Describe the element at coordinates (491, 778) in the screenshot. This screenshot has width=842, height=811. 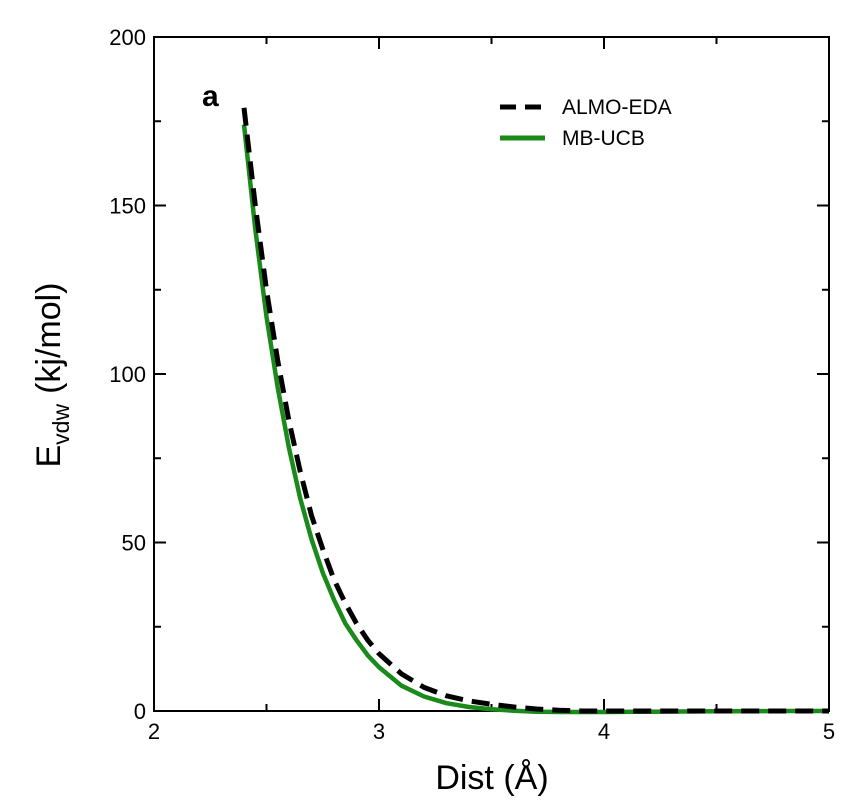
I see `x-axis-title: Dist (Å)` at that location.